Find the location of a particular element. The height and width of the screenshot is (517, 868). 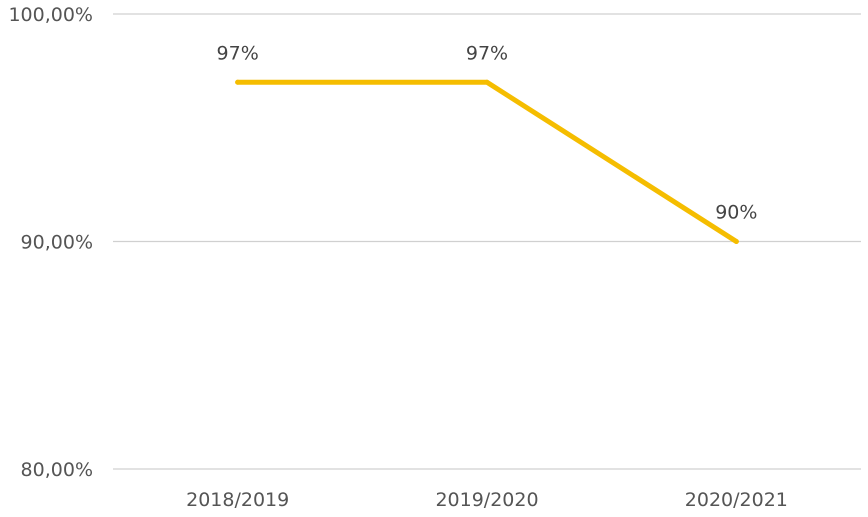

y-tick-label: 100,00% is located at coordinates (50, 15).